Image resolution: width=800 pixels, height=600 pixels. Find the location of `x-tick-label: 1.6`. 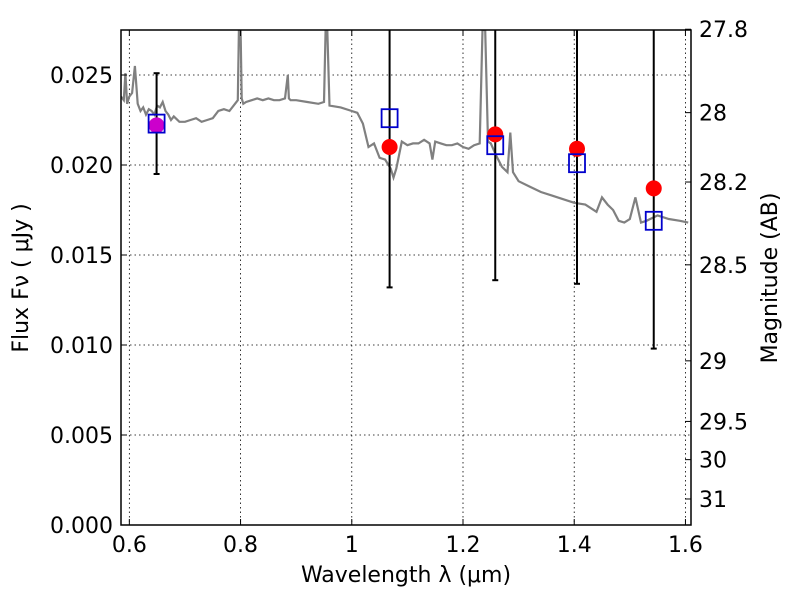

x-tick-label: 1.6 is located at coordinates (685, 545).